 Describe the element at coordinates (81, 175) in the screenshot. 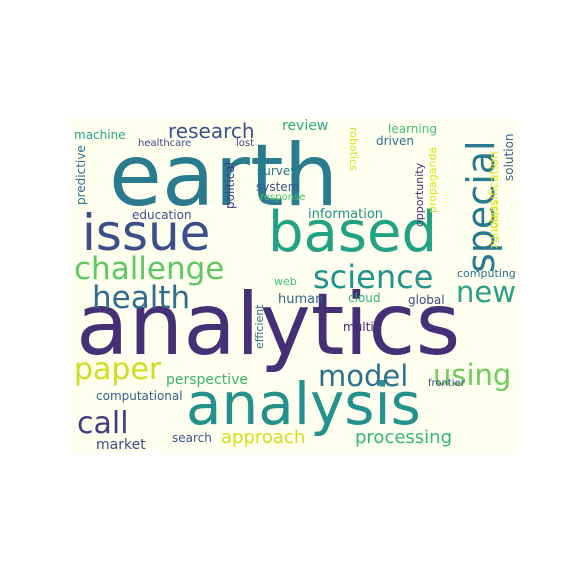

I see `word-predictive: predictive` at that location.